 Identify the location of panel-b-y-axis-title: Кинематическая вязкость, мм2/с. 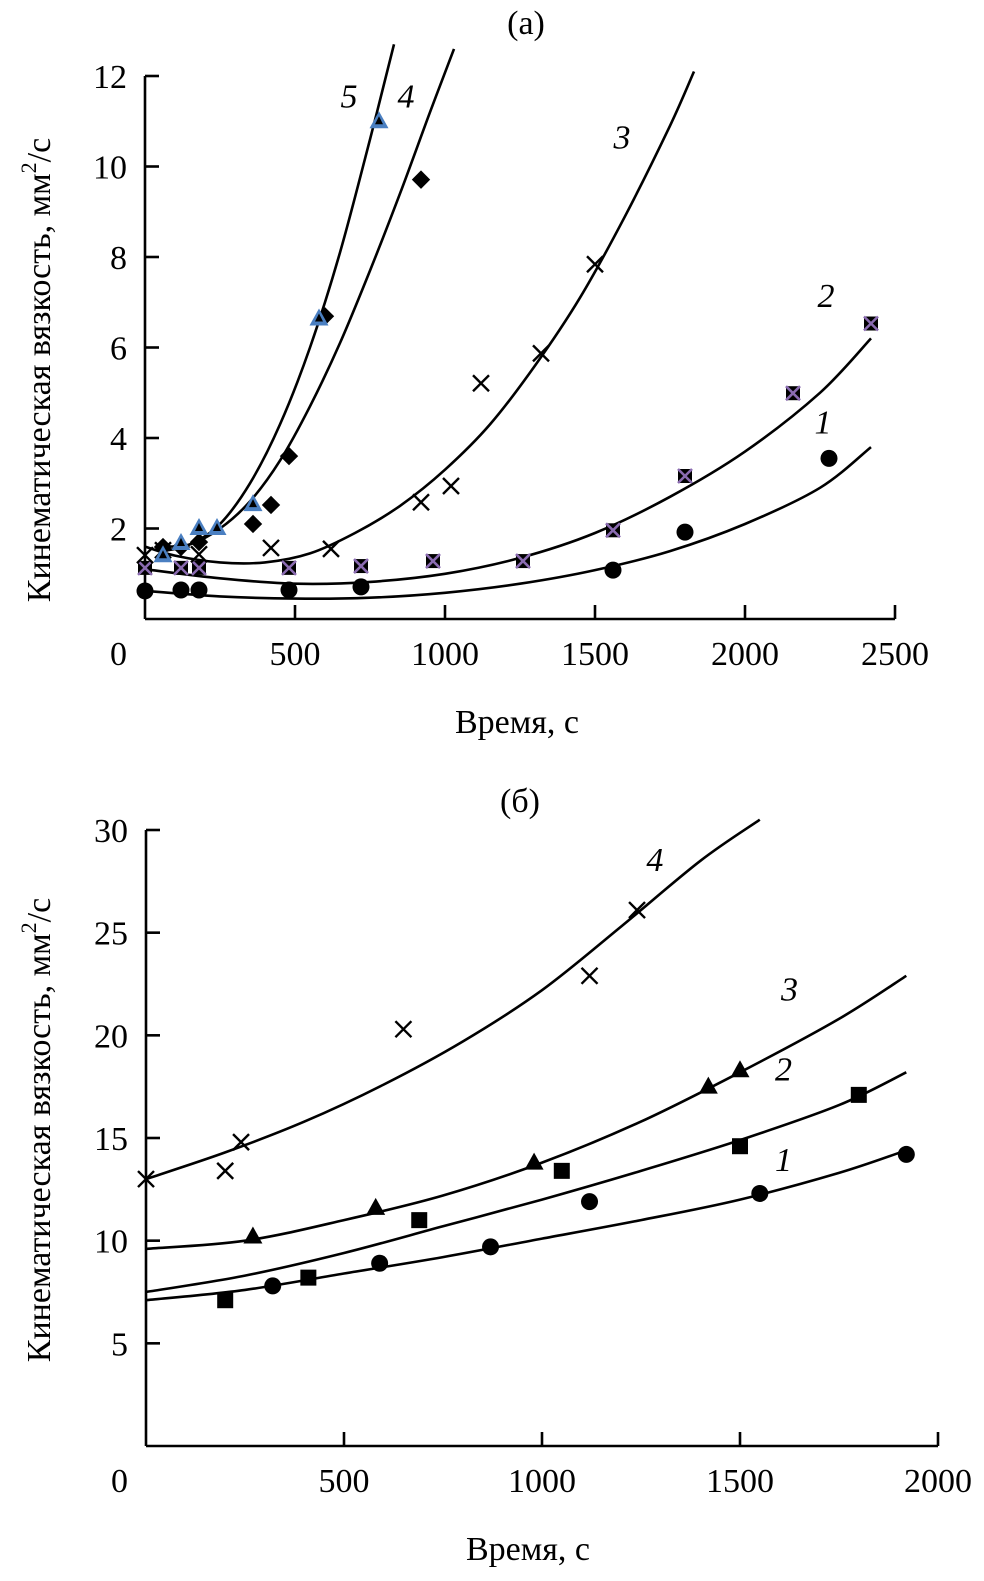
(37, 1130).